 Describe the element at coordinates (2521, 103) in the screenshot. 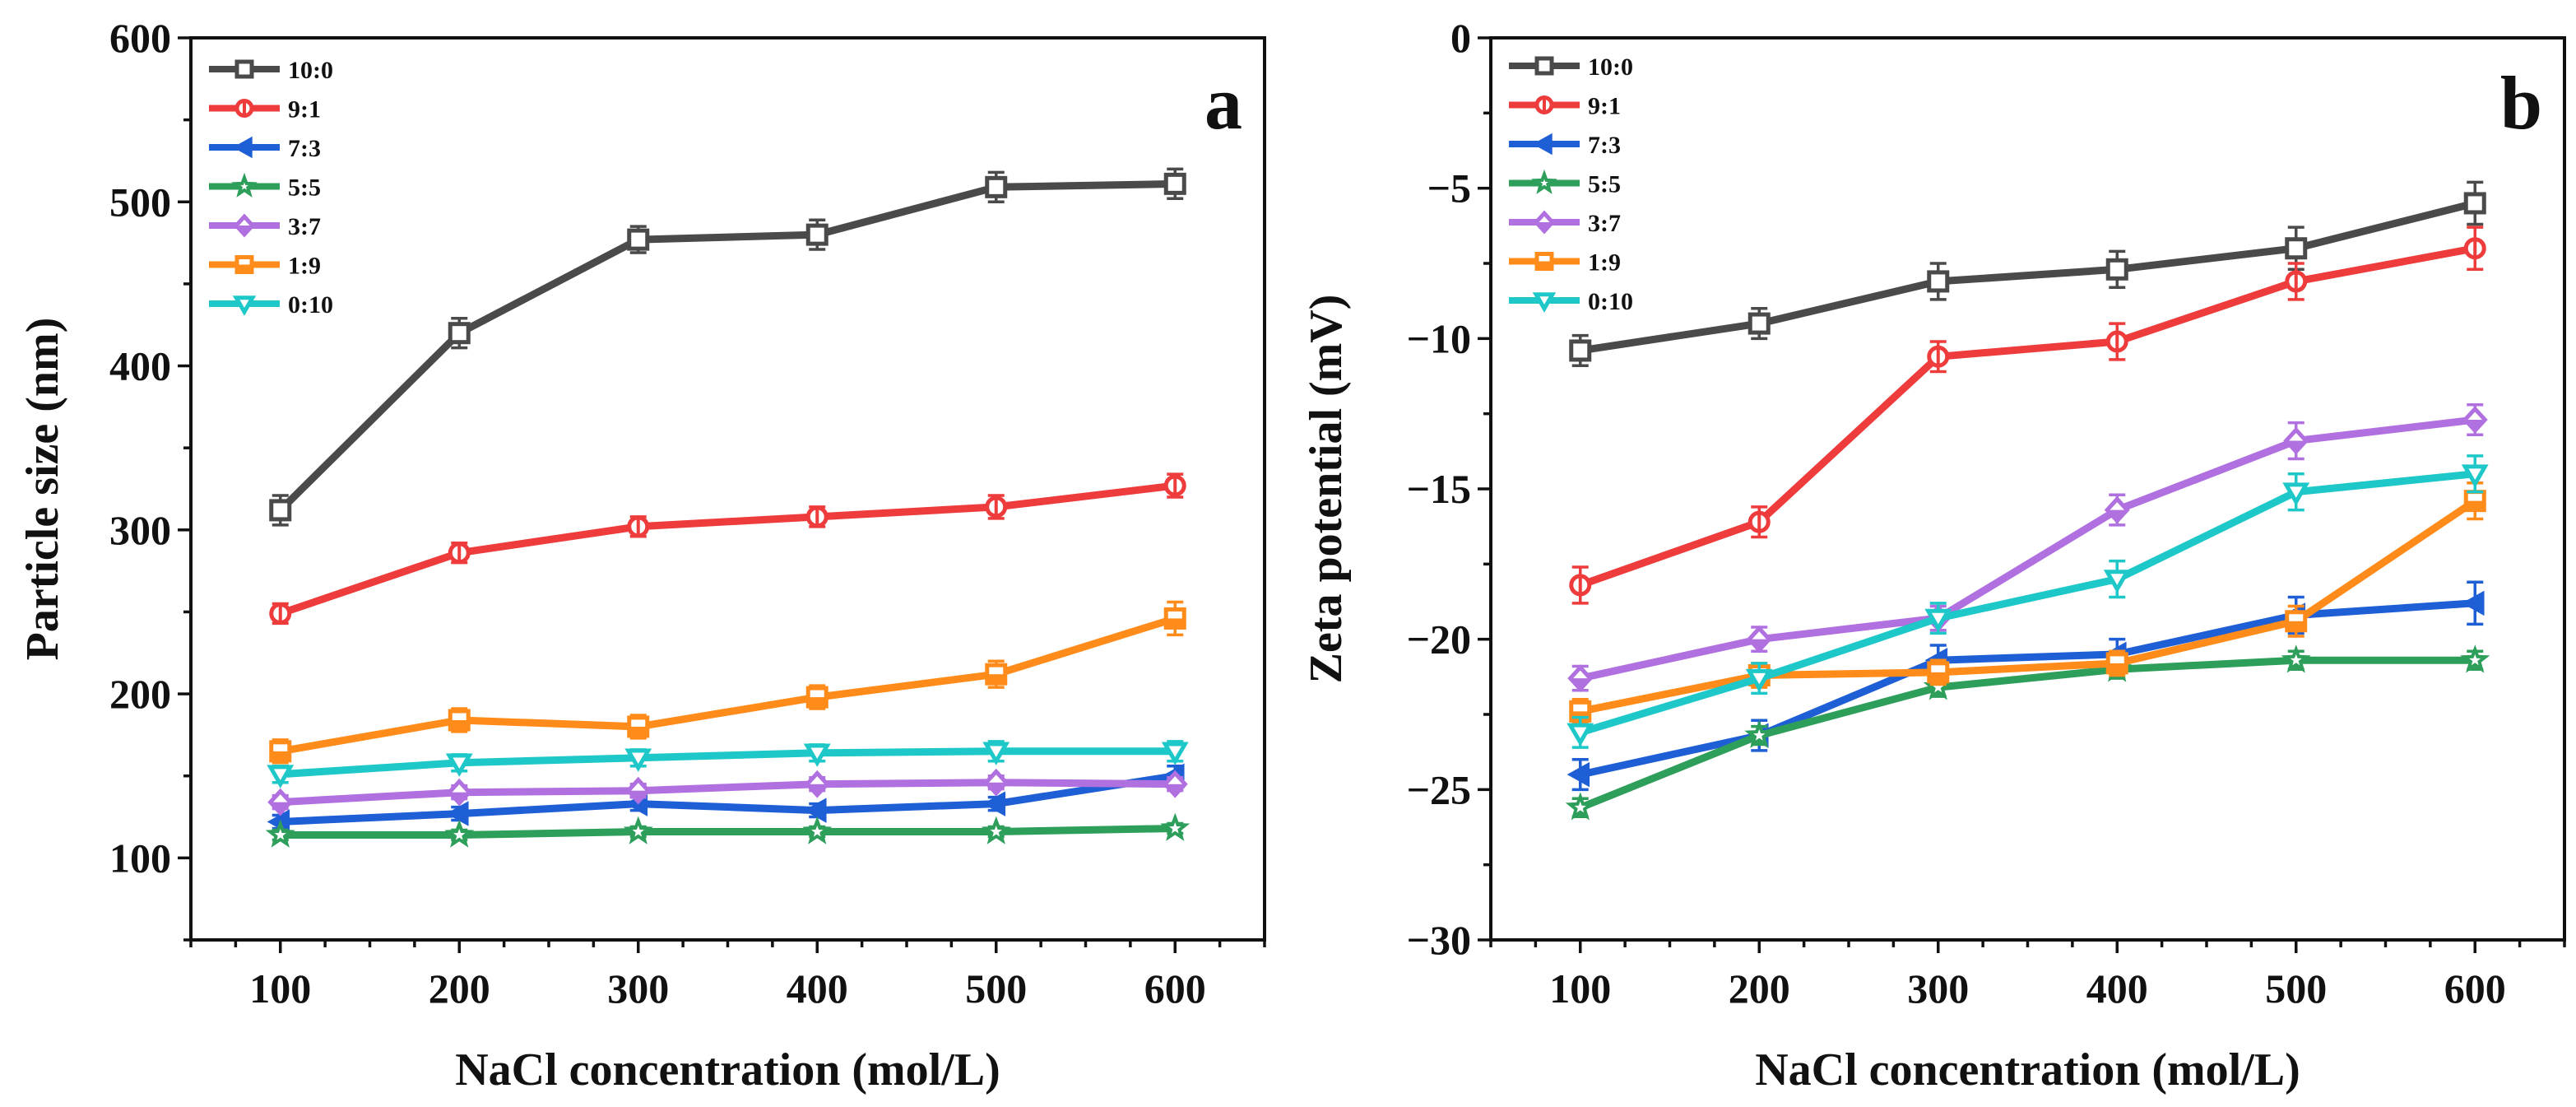

I see `panel-b-panel-letter: b` at that location.